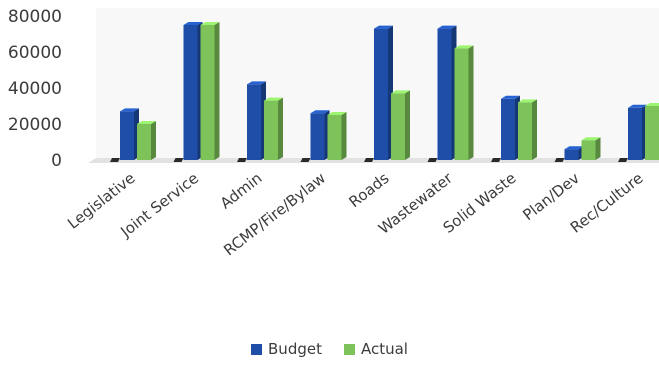 This screenshot has height=366, width=659. I want to click on y-tick-label: 80000, so click(35, 17).